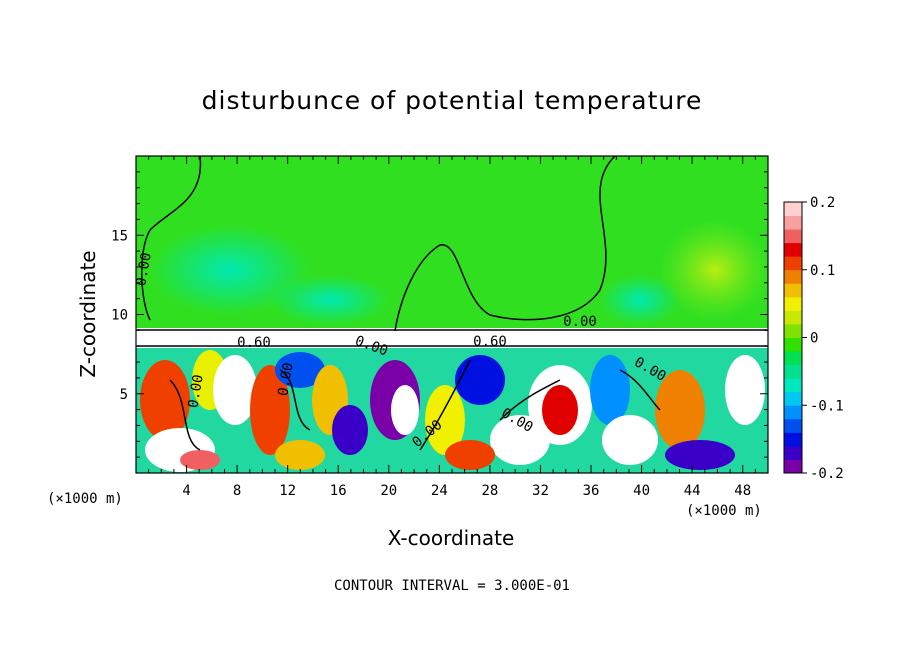 This screenshot has height=654, width=904. Describe the element at coordinates (822, 271) in the screenshot. I see `colorbar-tick-label: 0.1` at that location.